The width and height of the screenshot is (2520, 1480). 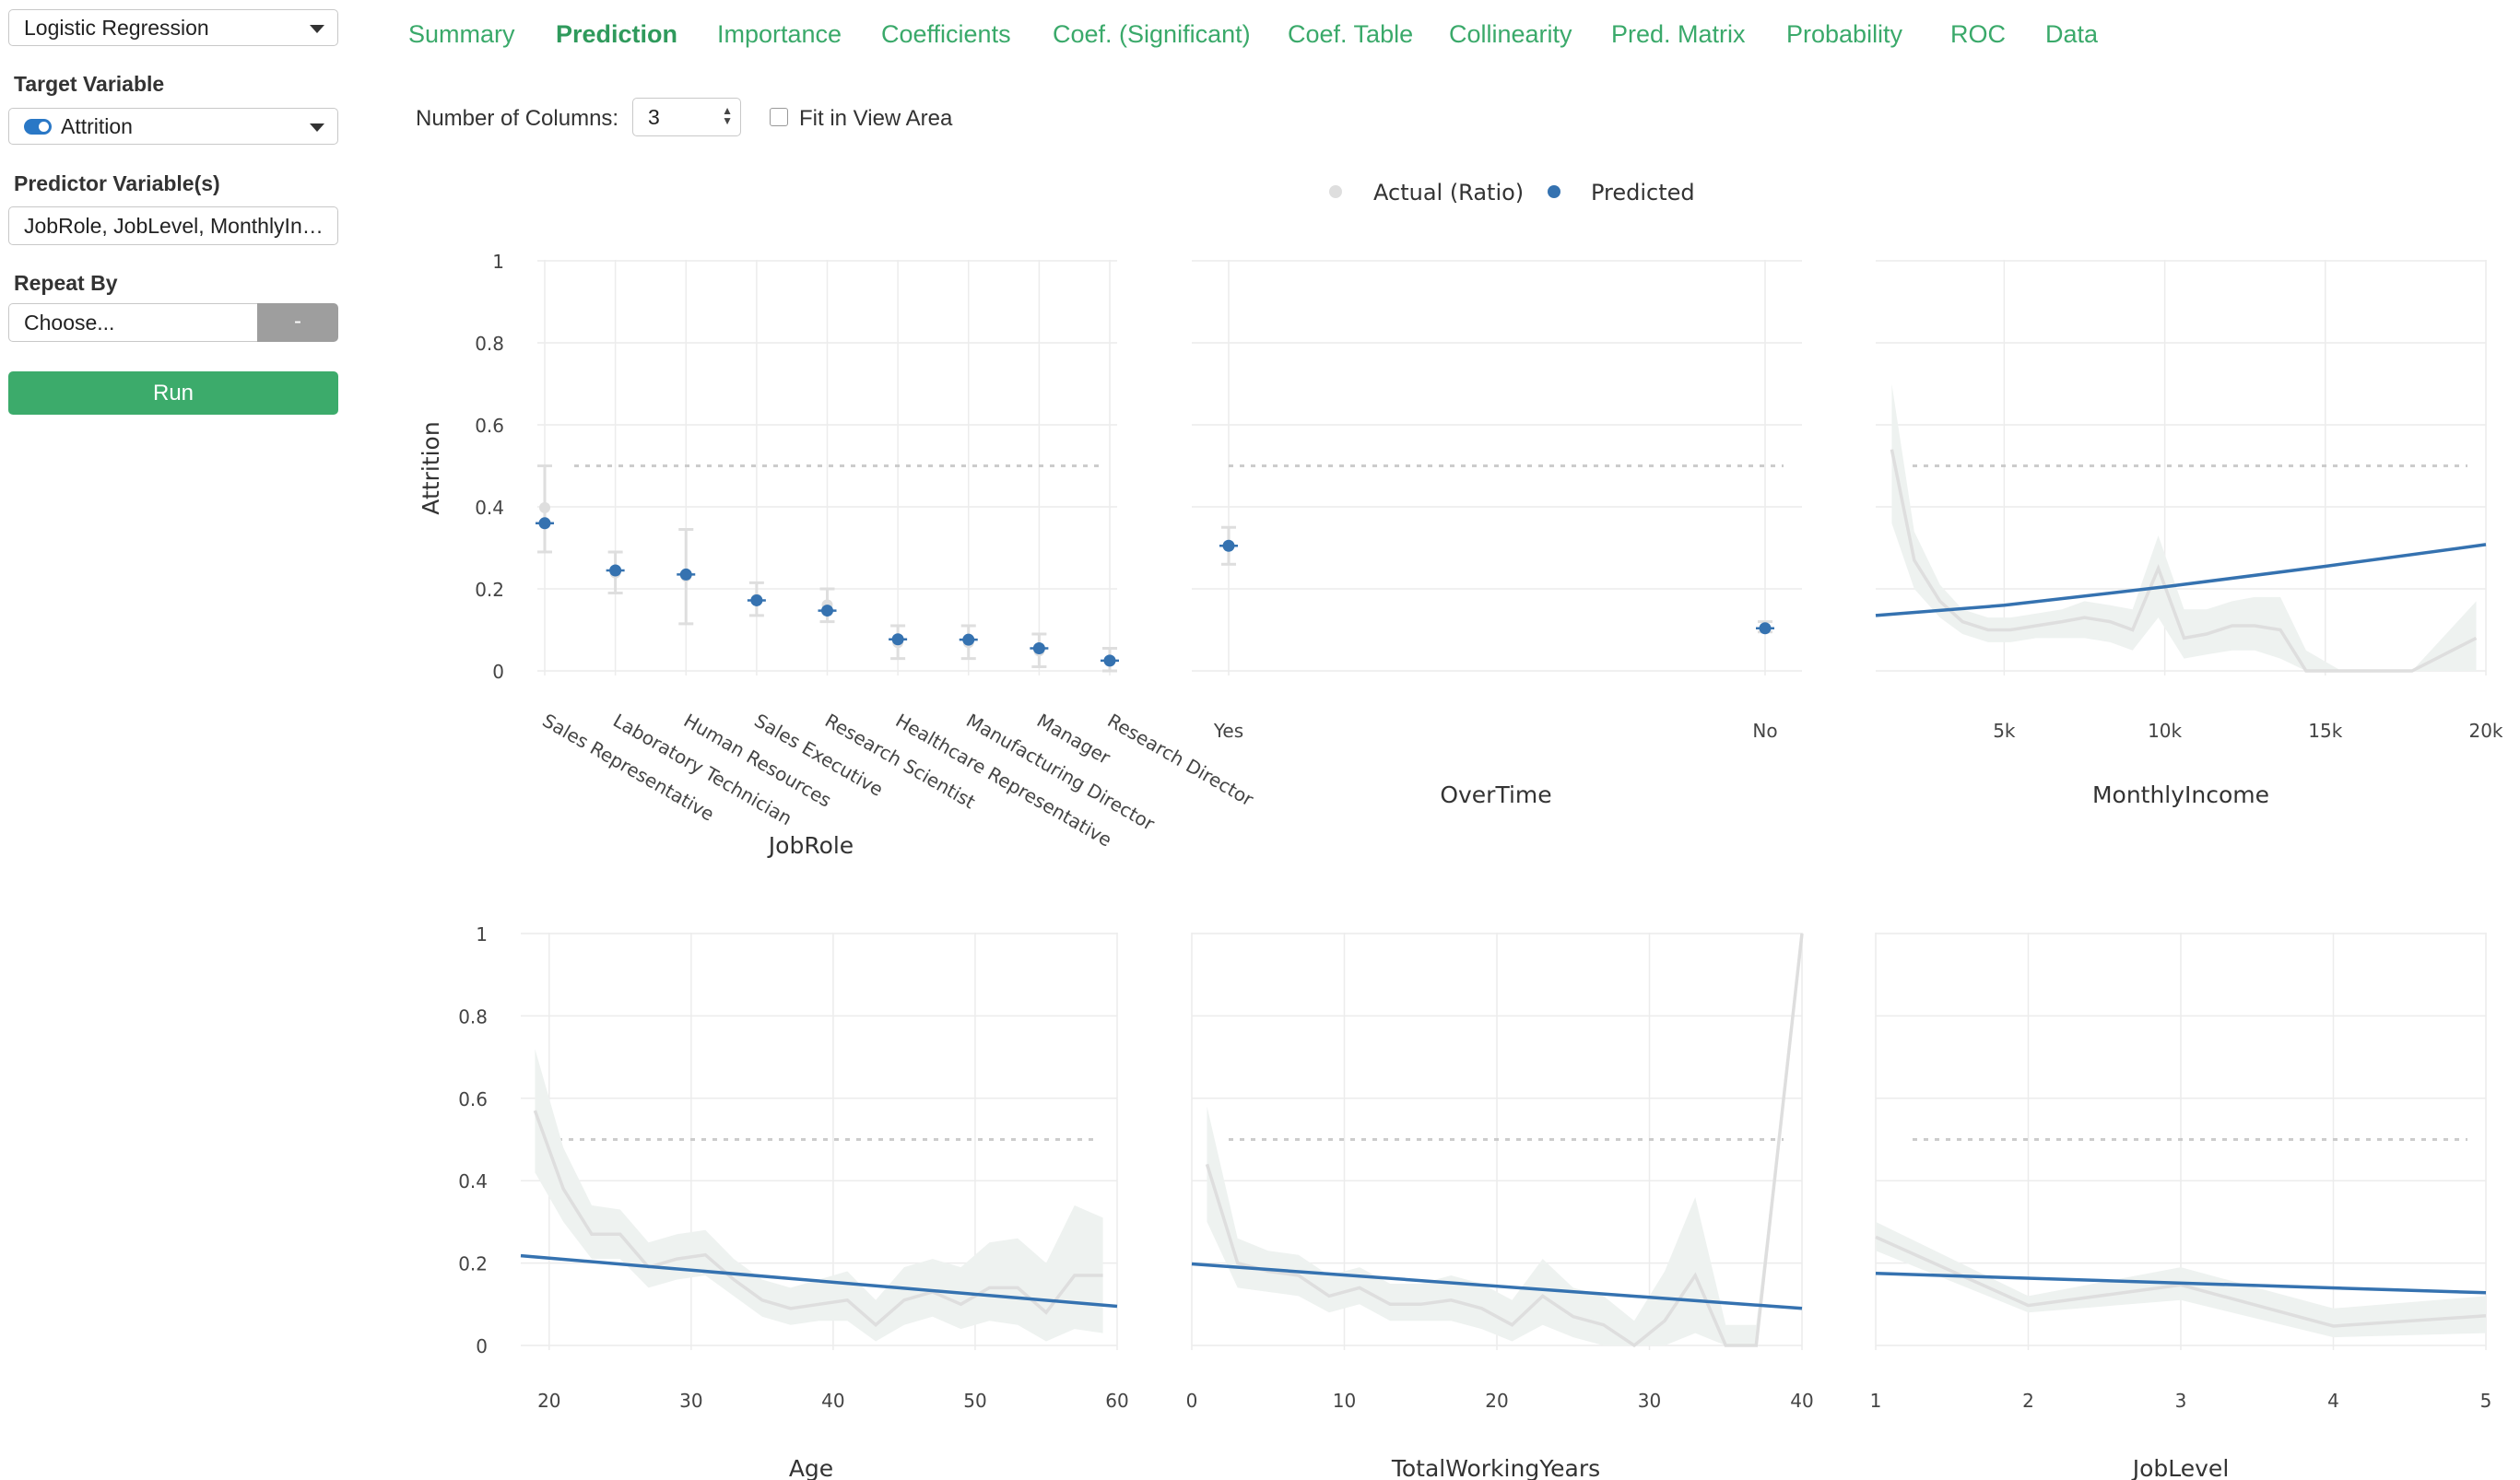 What do you see at coordinates (2165, 731) in the screenshot?
I see `x-tick-label: 10k` at bounding box center [2165, 731].